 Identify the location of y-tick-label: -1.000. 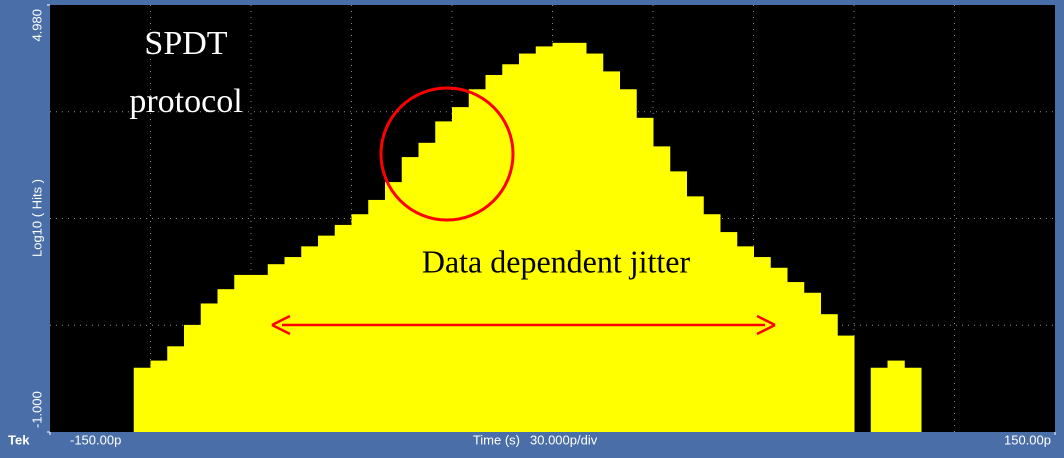
(36, 409).